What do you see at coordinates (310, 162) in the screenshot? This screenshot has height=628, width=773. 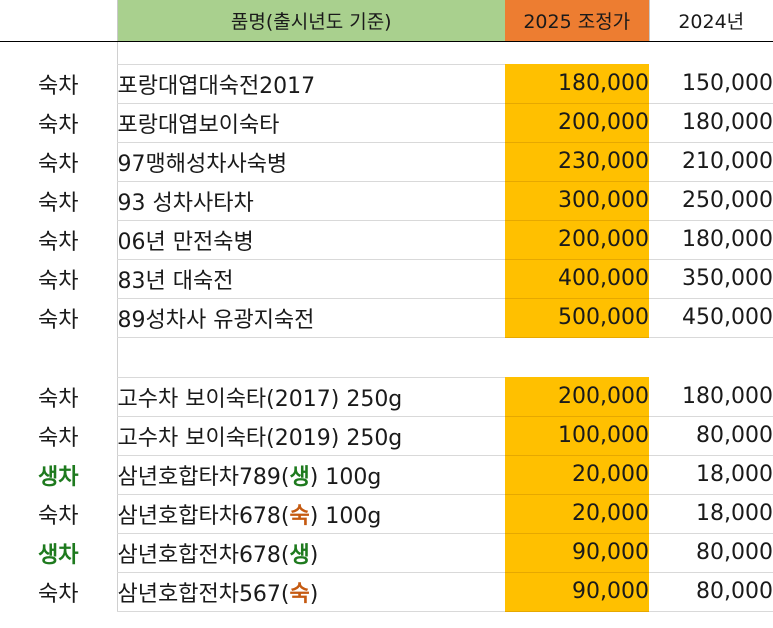 I see `product-name-cell: 97맹해성차사숙병` at bounding box center [310, 162].